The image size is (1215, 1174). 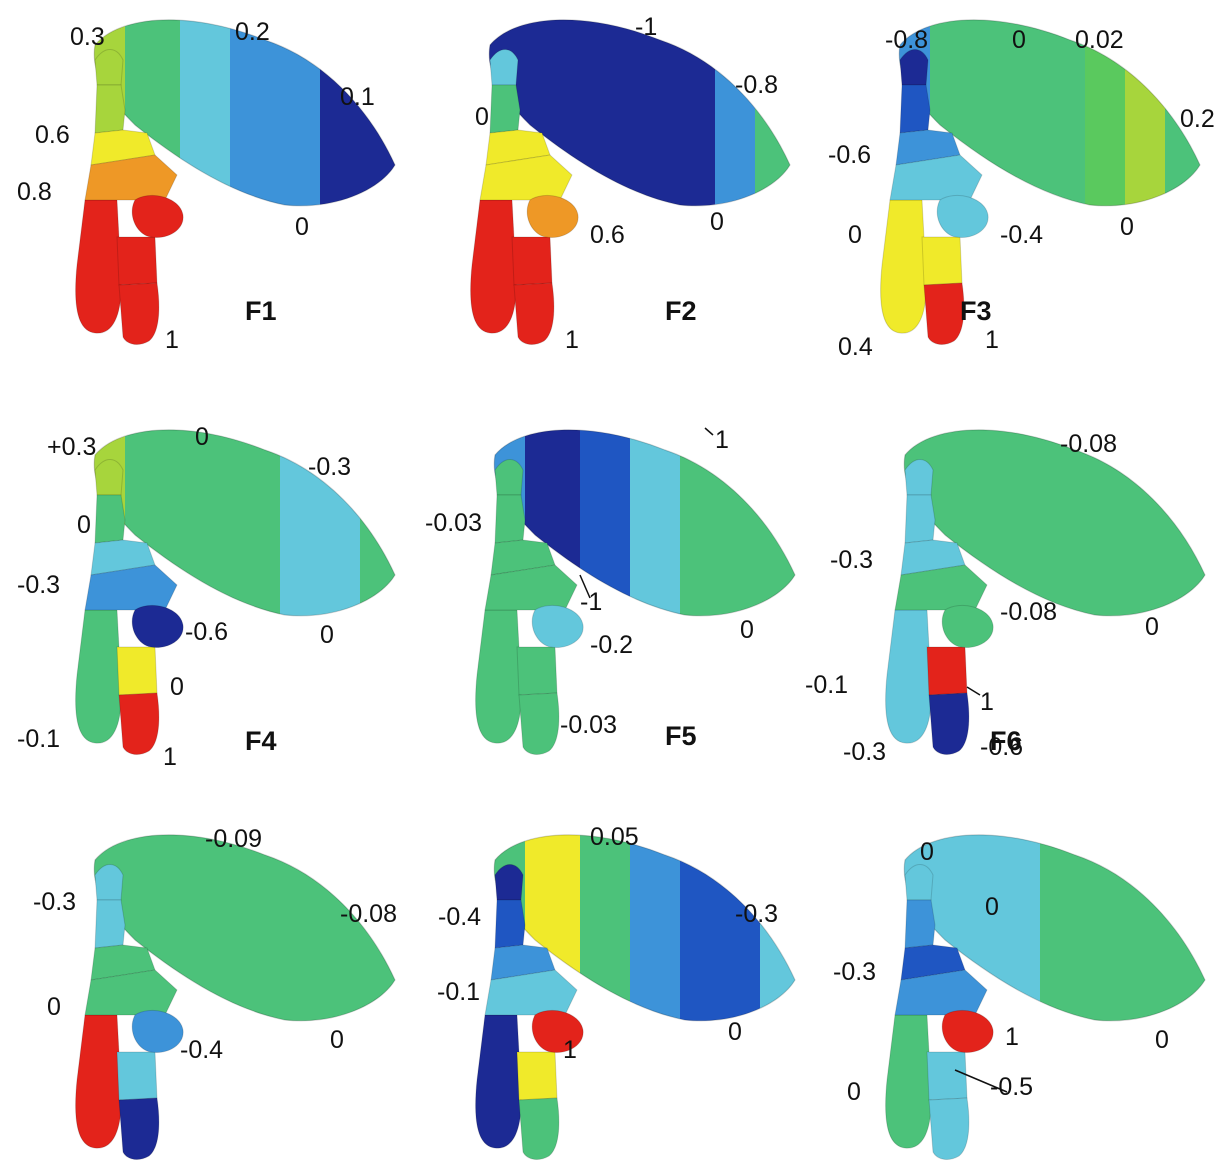 What do you see at coordinates (252, 32) in the screenshot?
I see `value-label: 0.2` at bounding box center [252, 32].